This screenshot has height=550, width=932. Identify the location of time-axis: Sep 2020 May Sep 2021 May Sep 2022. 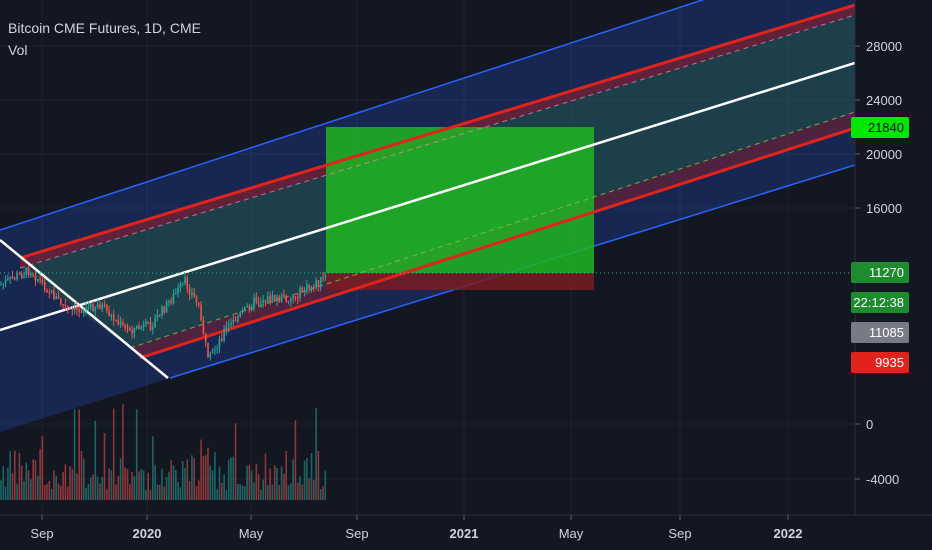
(416, 528).